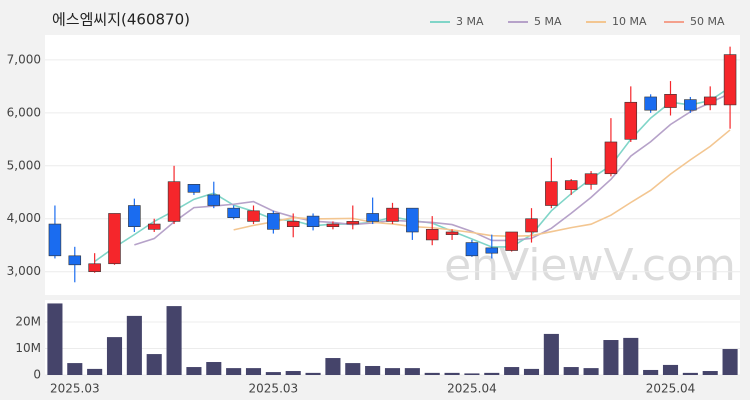 The width and height of the screenshot is (750, 400). I want to click on y-tick-label: 7,000, so click(24, 59).